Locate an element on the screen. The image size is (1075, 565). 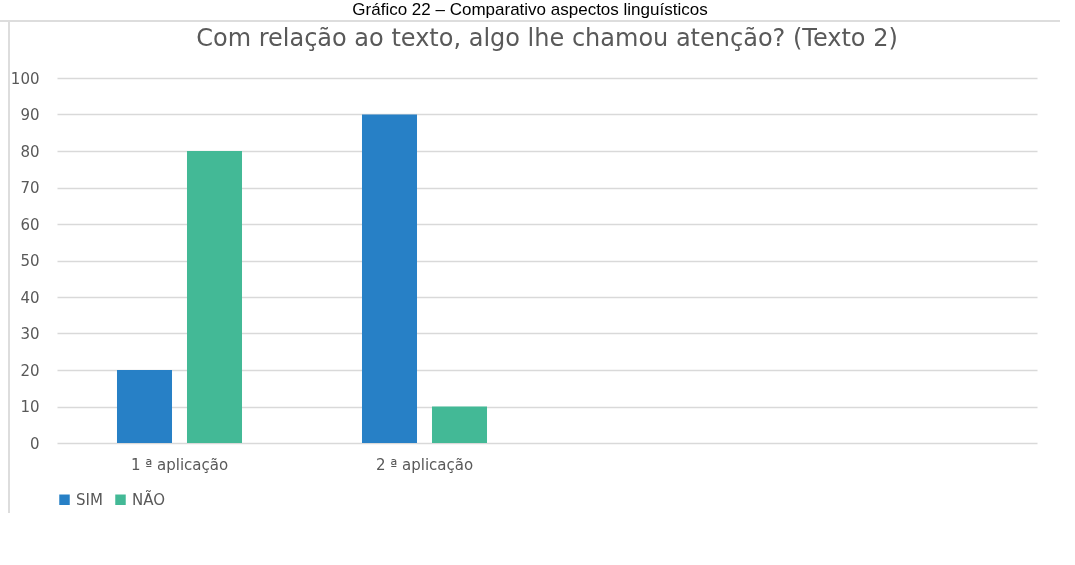
legend-label: NÃO is located at coordinates (149, 499).